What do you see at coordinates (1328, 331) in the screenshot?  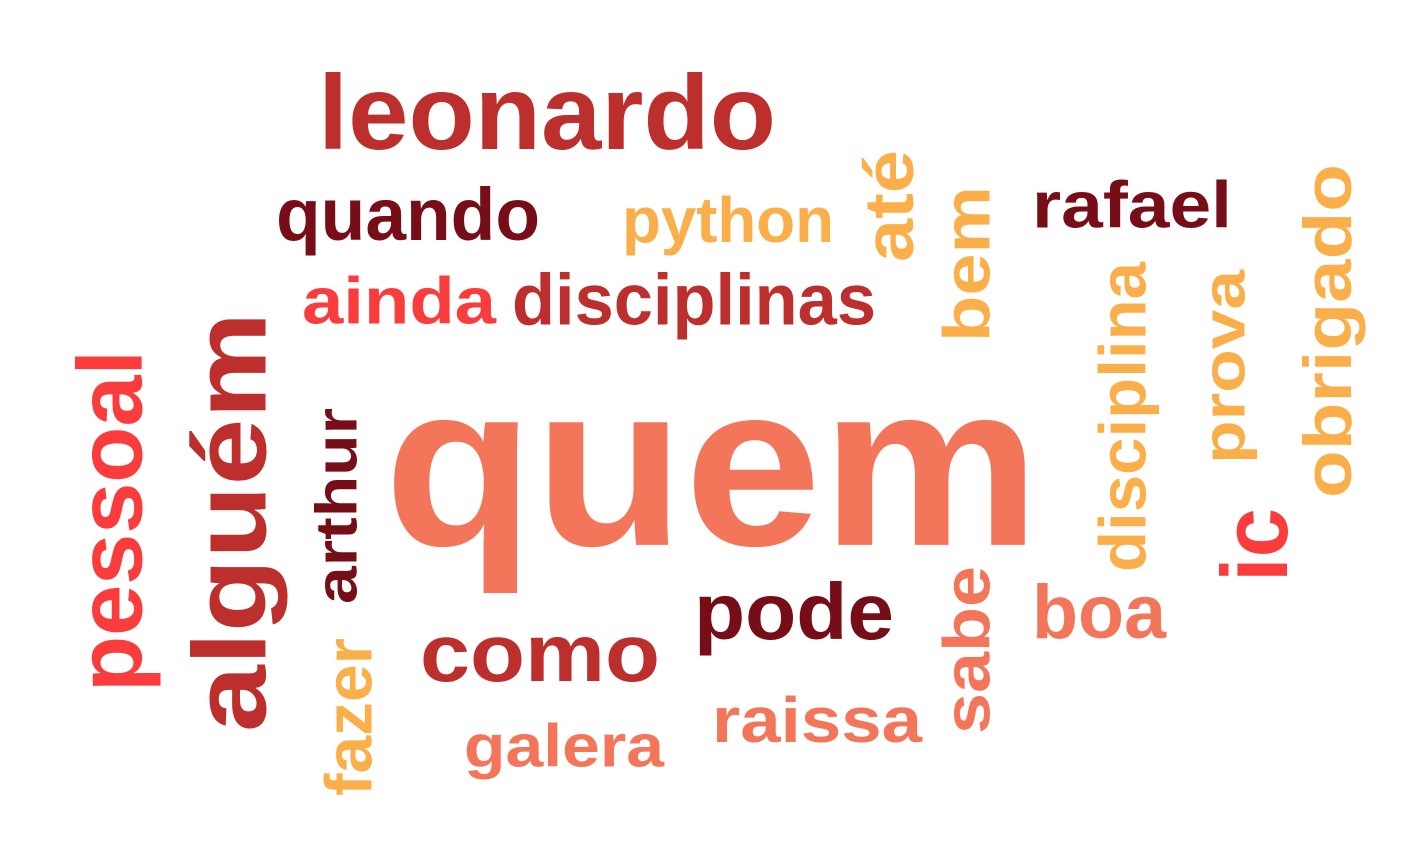 I see `word-obrigado: obrigado` at bounding box center [1328, 331].